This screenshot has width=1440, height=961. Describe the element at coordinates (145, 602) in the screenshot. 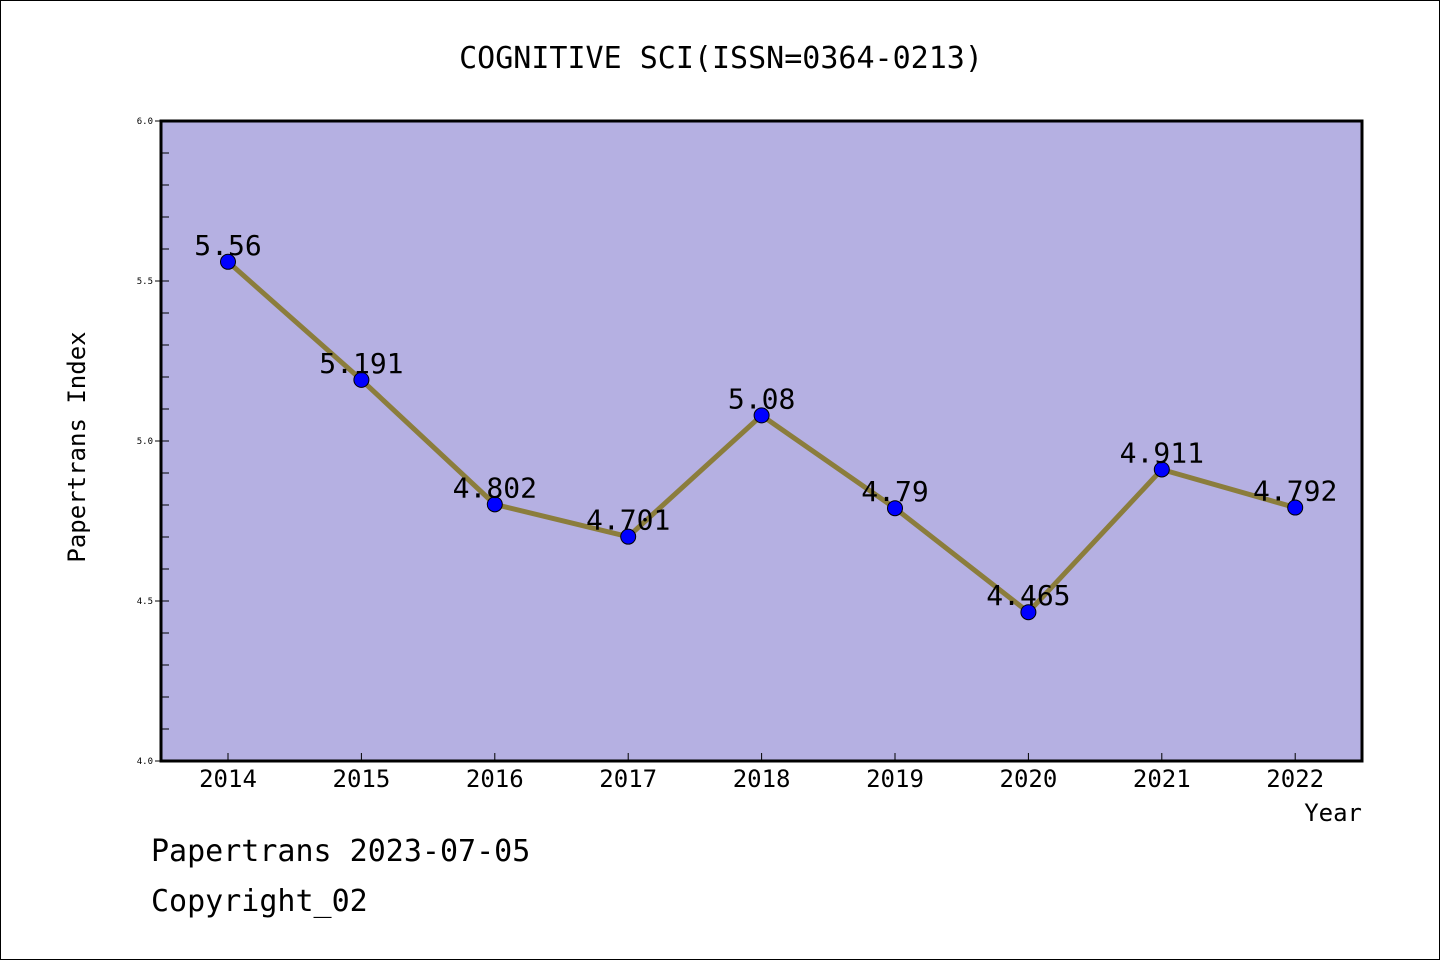

I see `y-tick-label: 4.5` at that location.